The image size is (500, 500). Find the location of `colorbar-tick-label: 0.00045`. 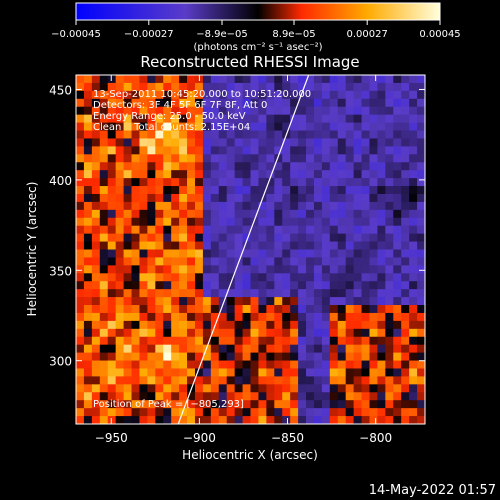

colorbar-tick-label: 0.00045 is located at coordinates (439, 34).